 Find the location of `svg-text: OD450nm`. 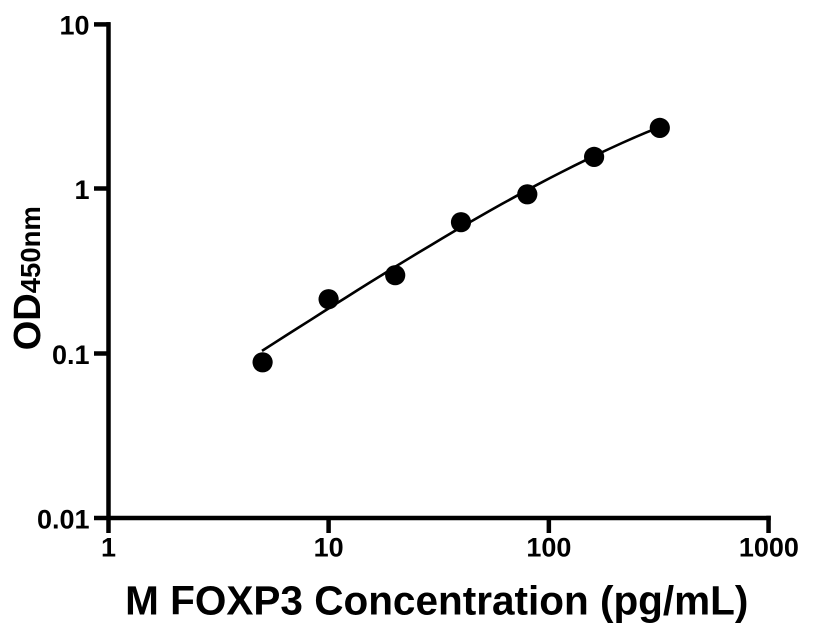

svg-text: OD450nm is located at coordinates (28, 278).